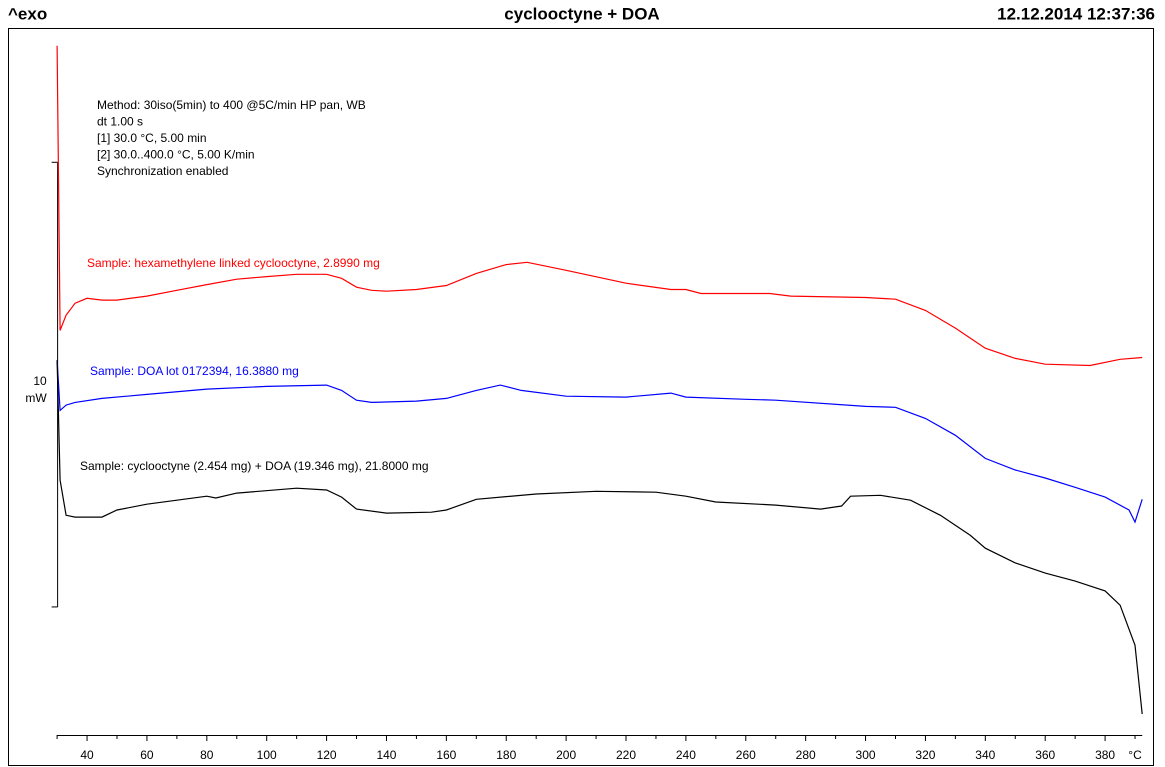 The image size is (1165, 767). I want to click on x-tick-label: 220, so click(626, 755).